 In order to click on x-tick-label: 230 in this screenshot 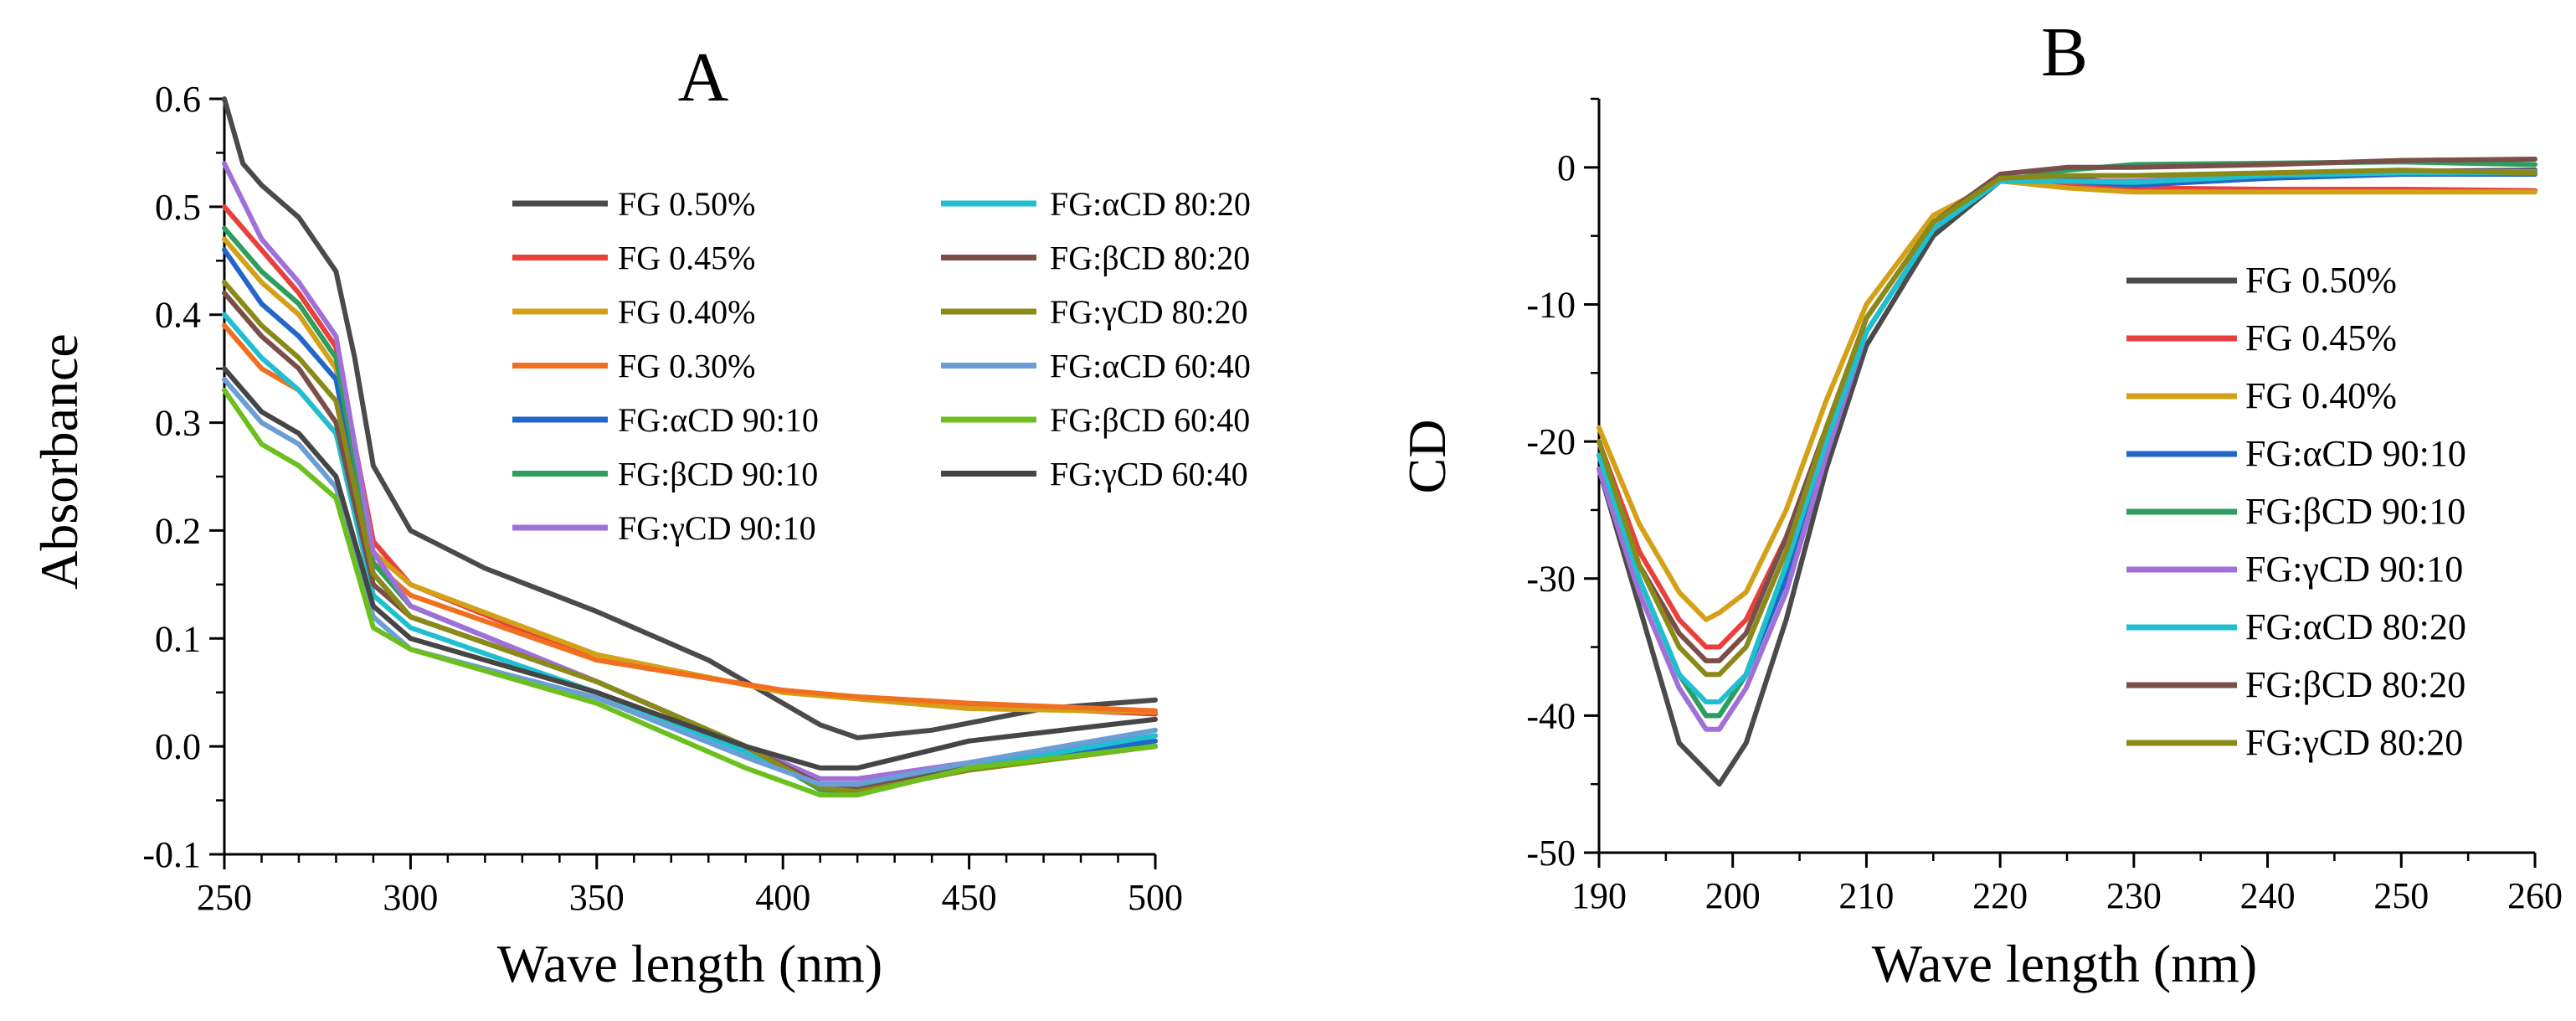, I will do `click(2134, 895)`.